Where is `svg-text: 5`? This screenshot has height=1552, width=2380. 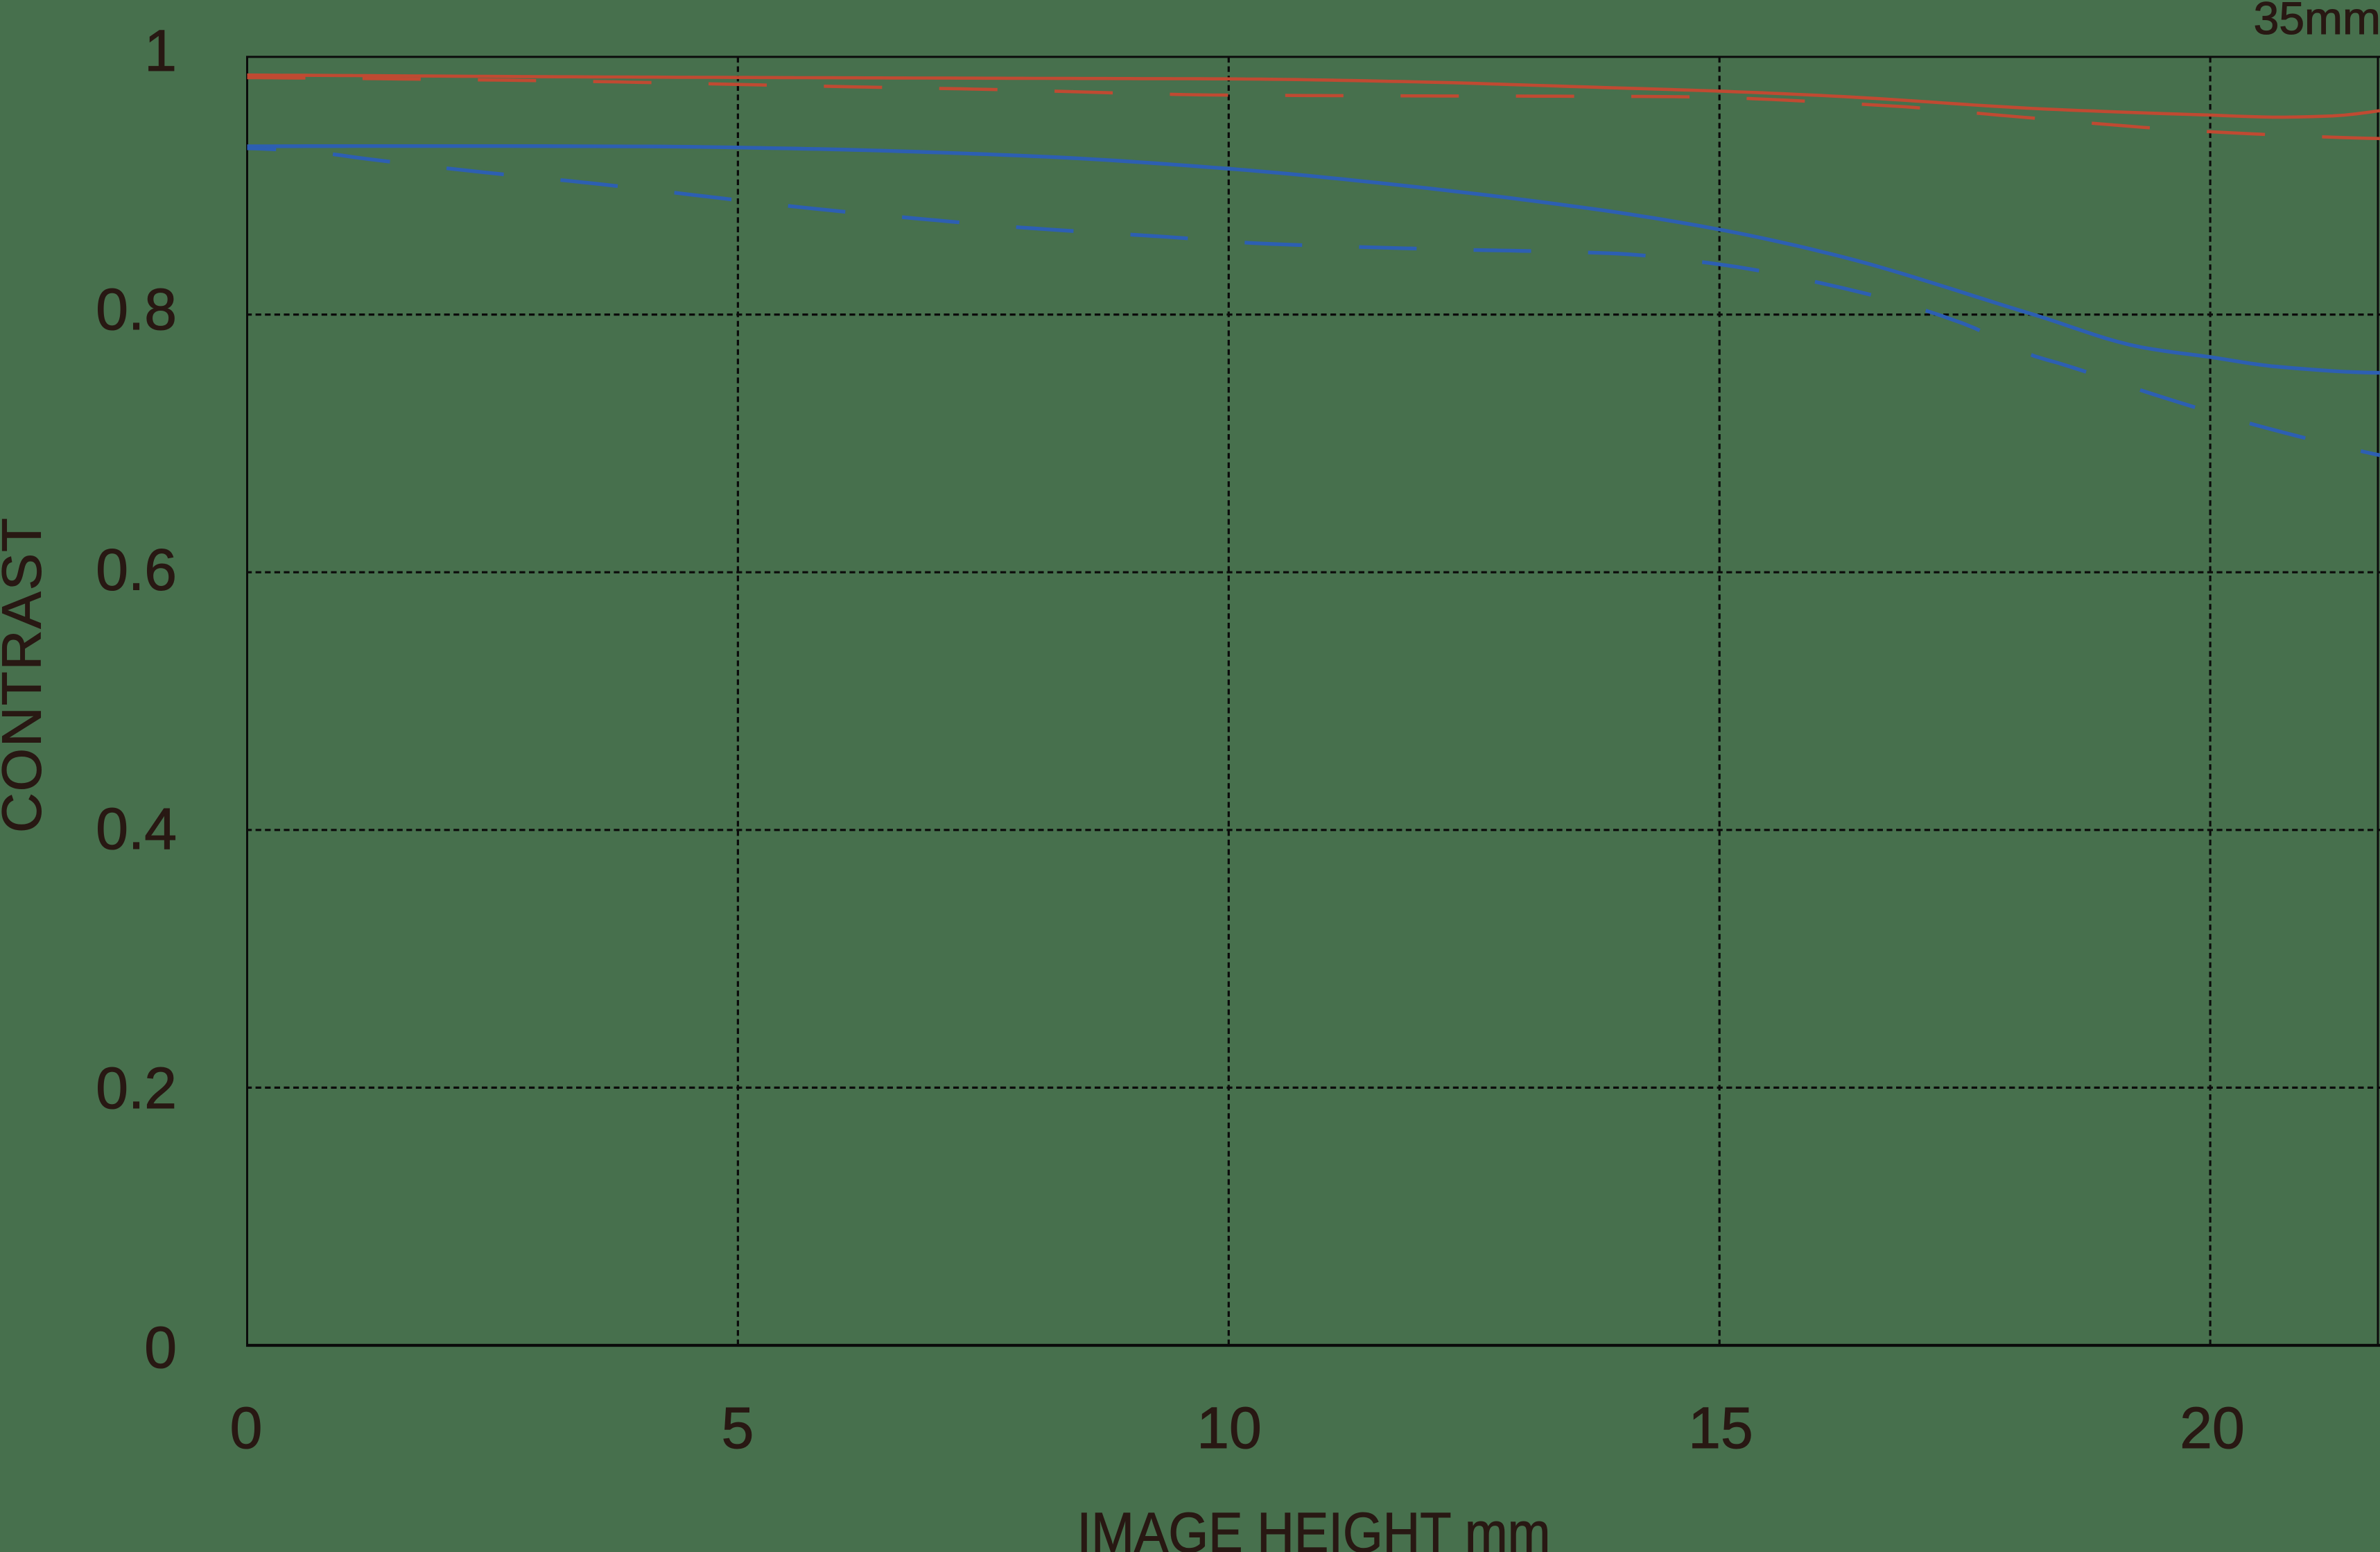 svg-text: 5 is located at coordinates (738, 1427).